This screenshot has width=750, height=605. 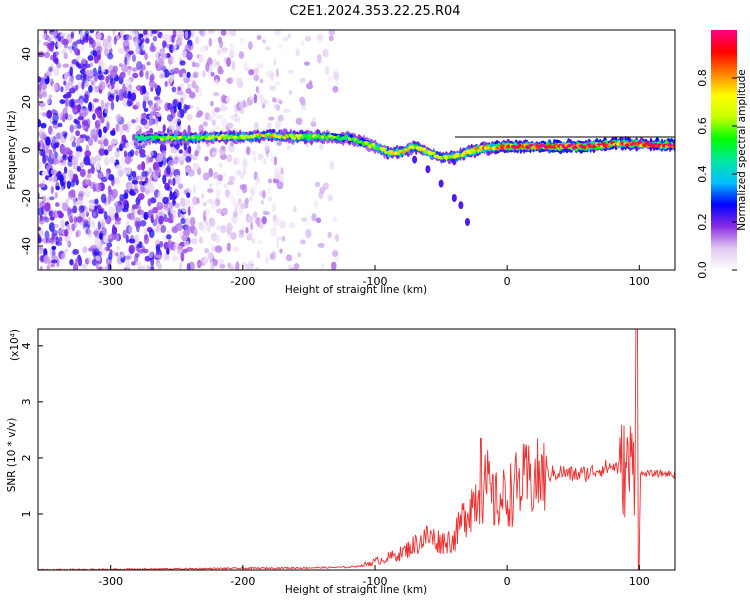 What do you see at coordinates (702, 78) in the screenshot?
I see `tick-label: 0.8` at bounding box center [702, 78].